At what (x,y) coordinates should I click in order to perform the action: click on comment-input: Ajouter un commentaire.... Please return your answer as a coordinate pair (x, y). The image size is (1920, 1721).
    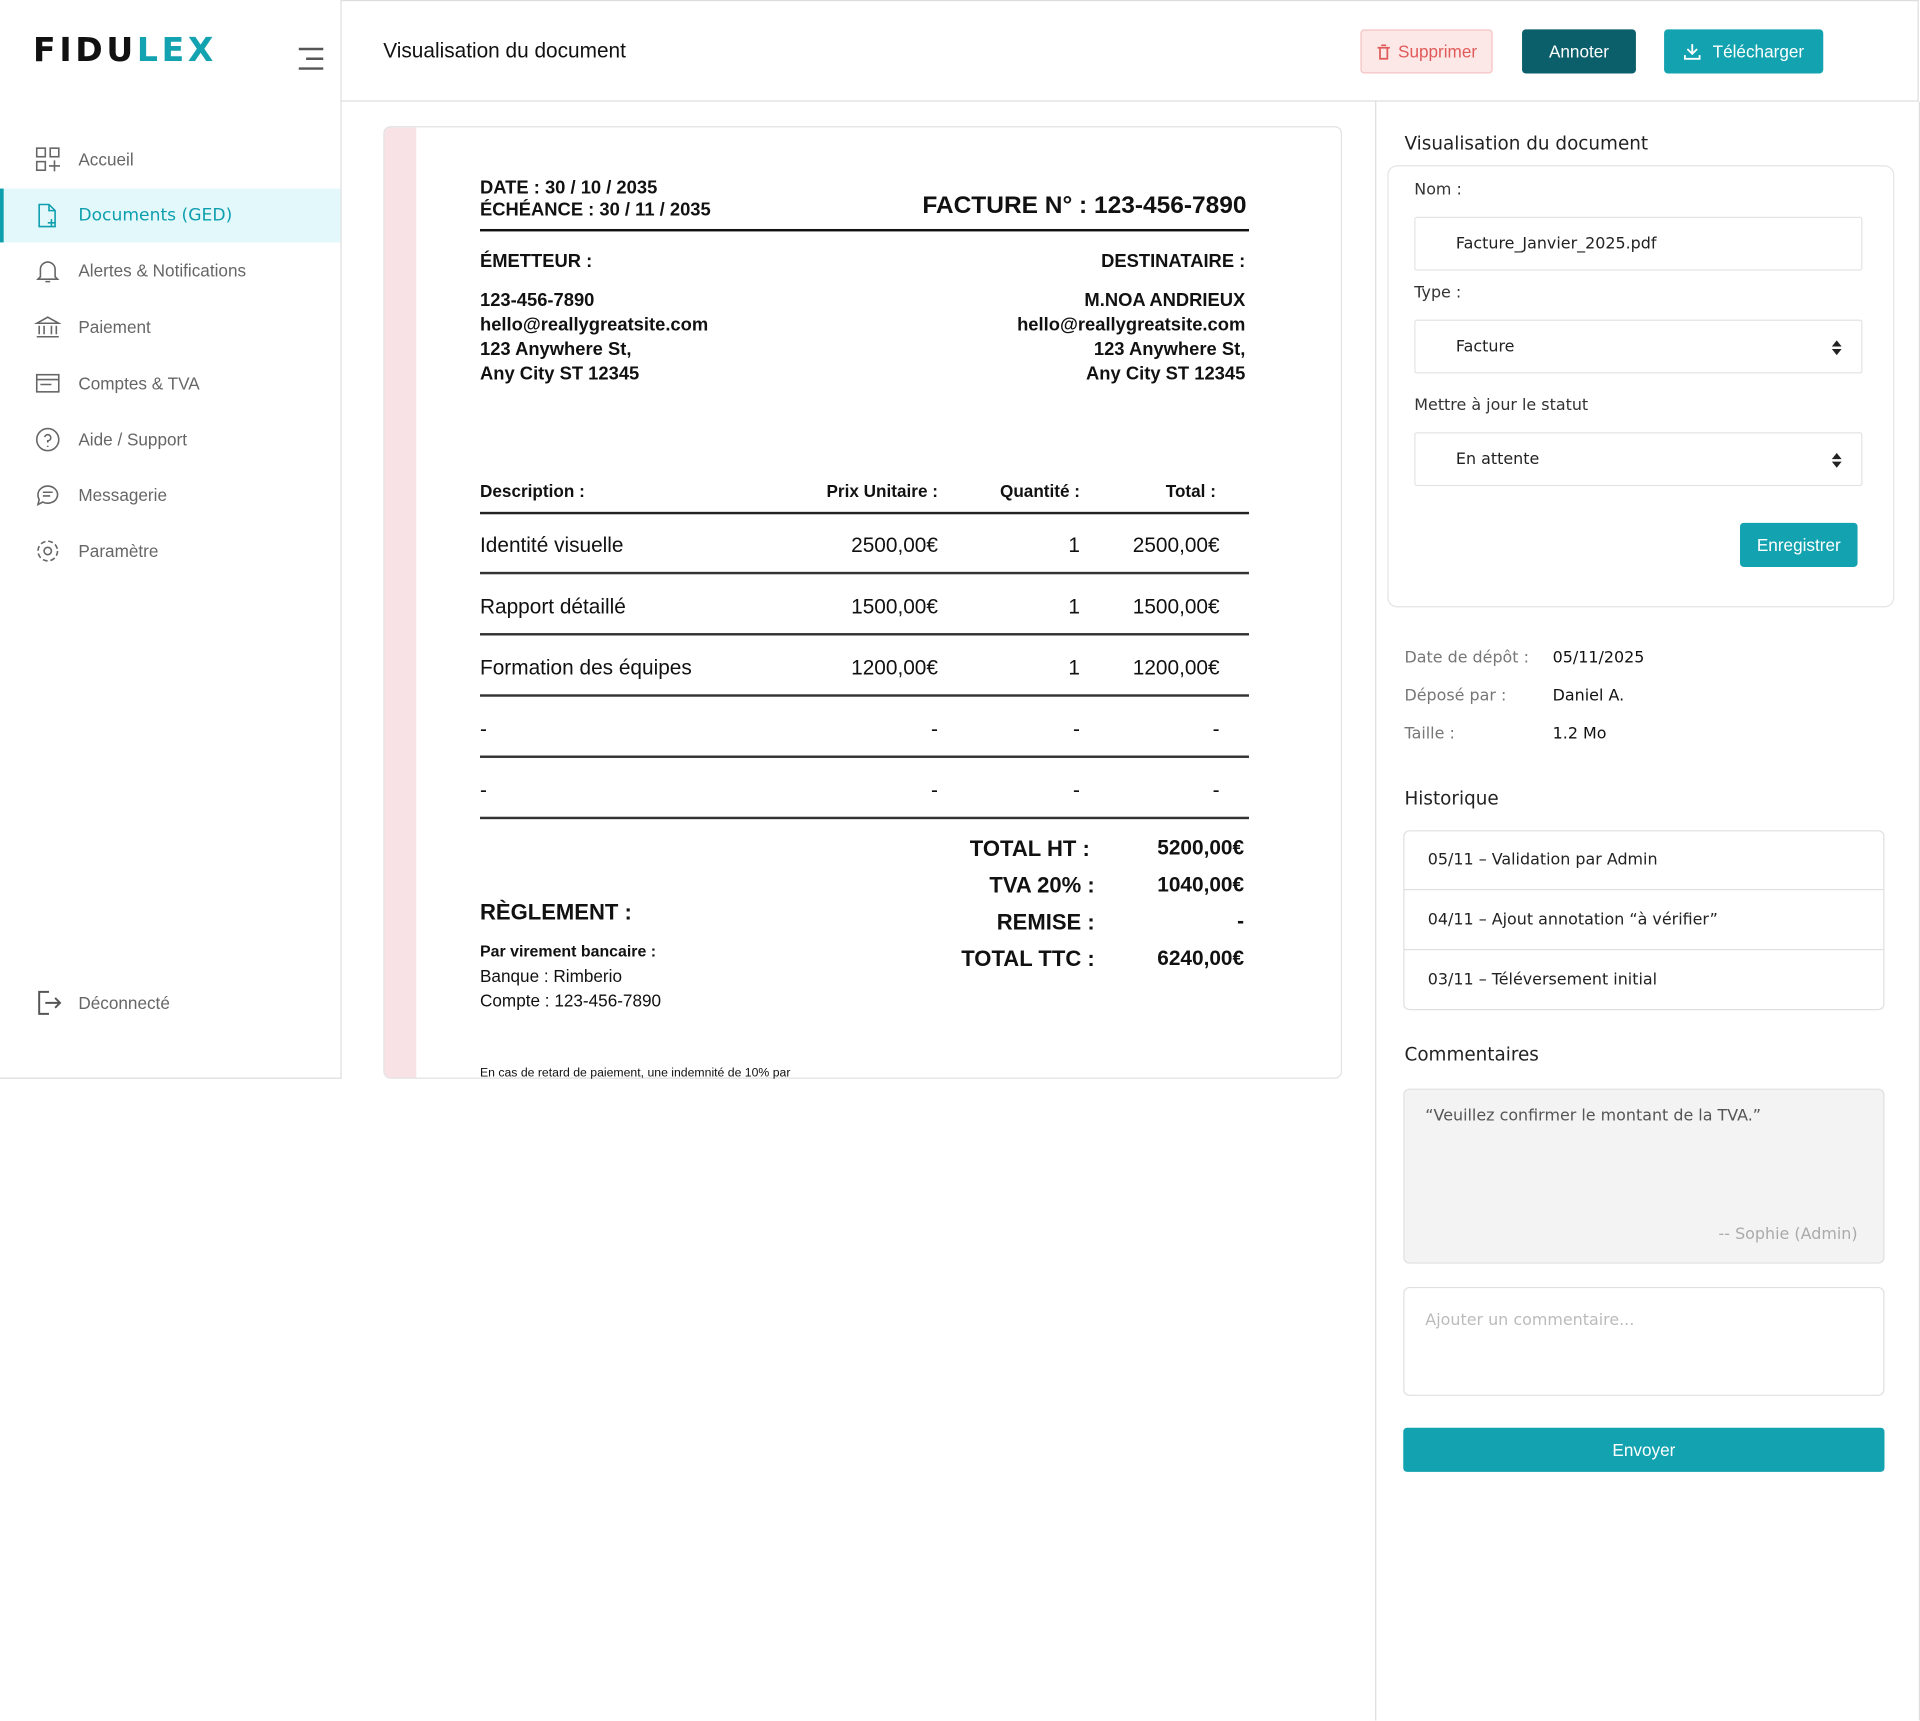
    Looking at the image, I should click on (1644, 1341).